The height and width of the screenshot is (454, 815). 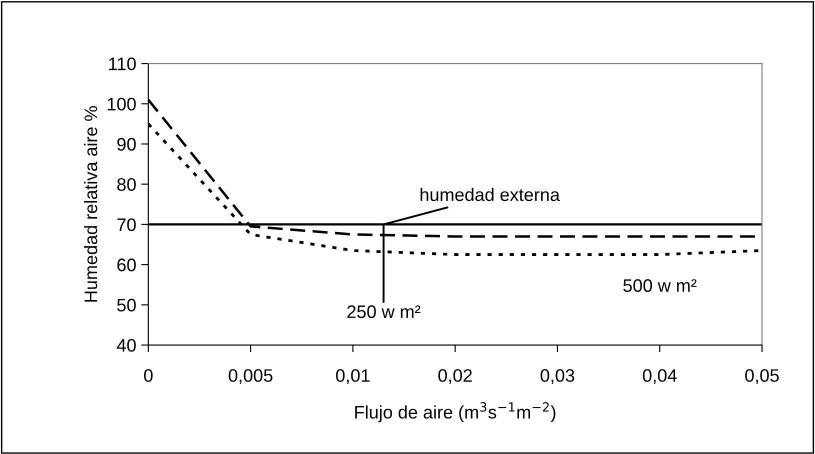 What do you see at coordinates (557, 376) in the screenshot?
I see `x-tick-label: 0,03` at bounding box center [557, 376].